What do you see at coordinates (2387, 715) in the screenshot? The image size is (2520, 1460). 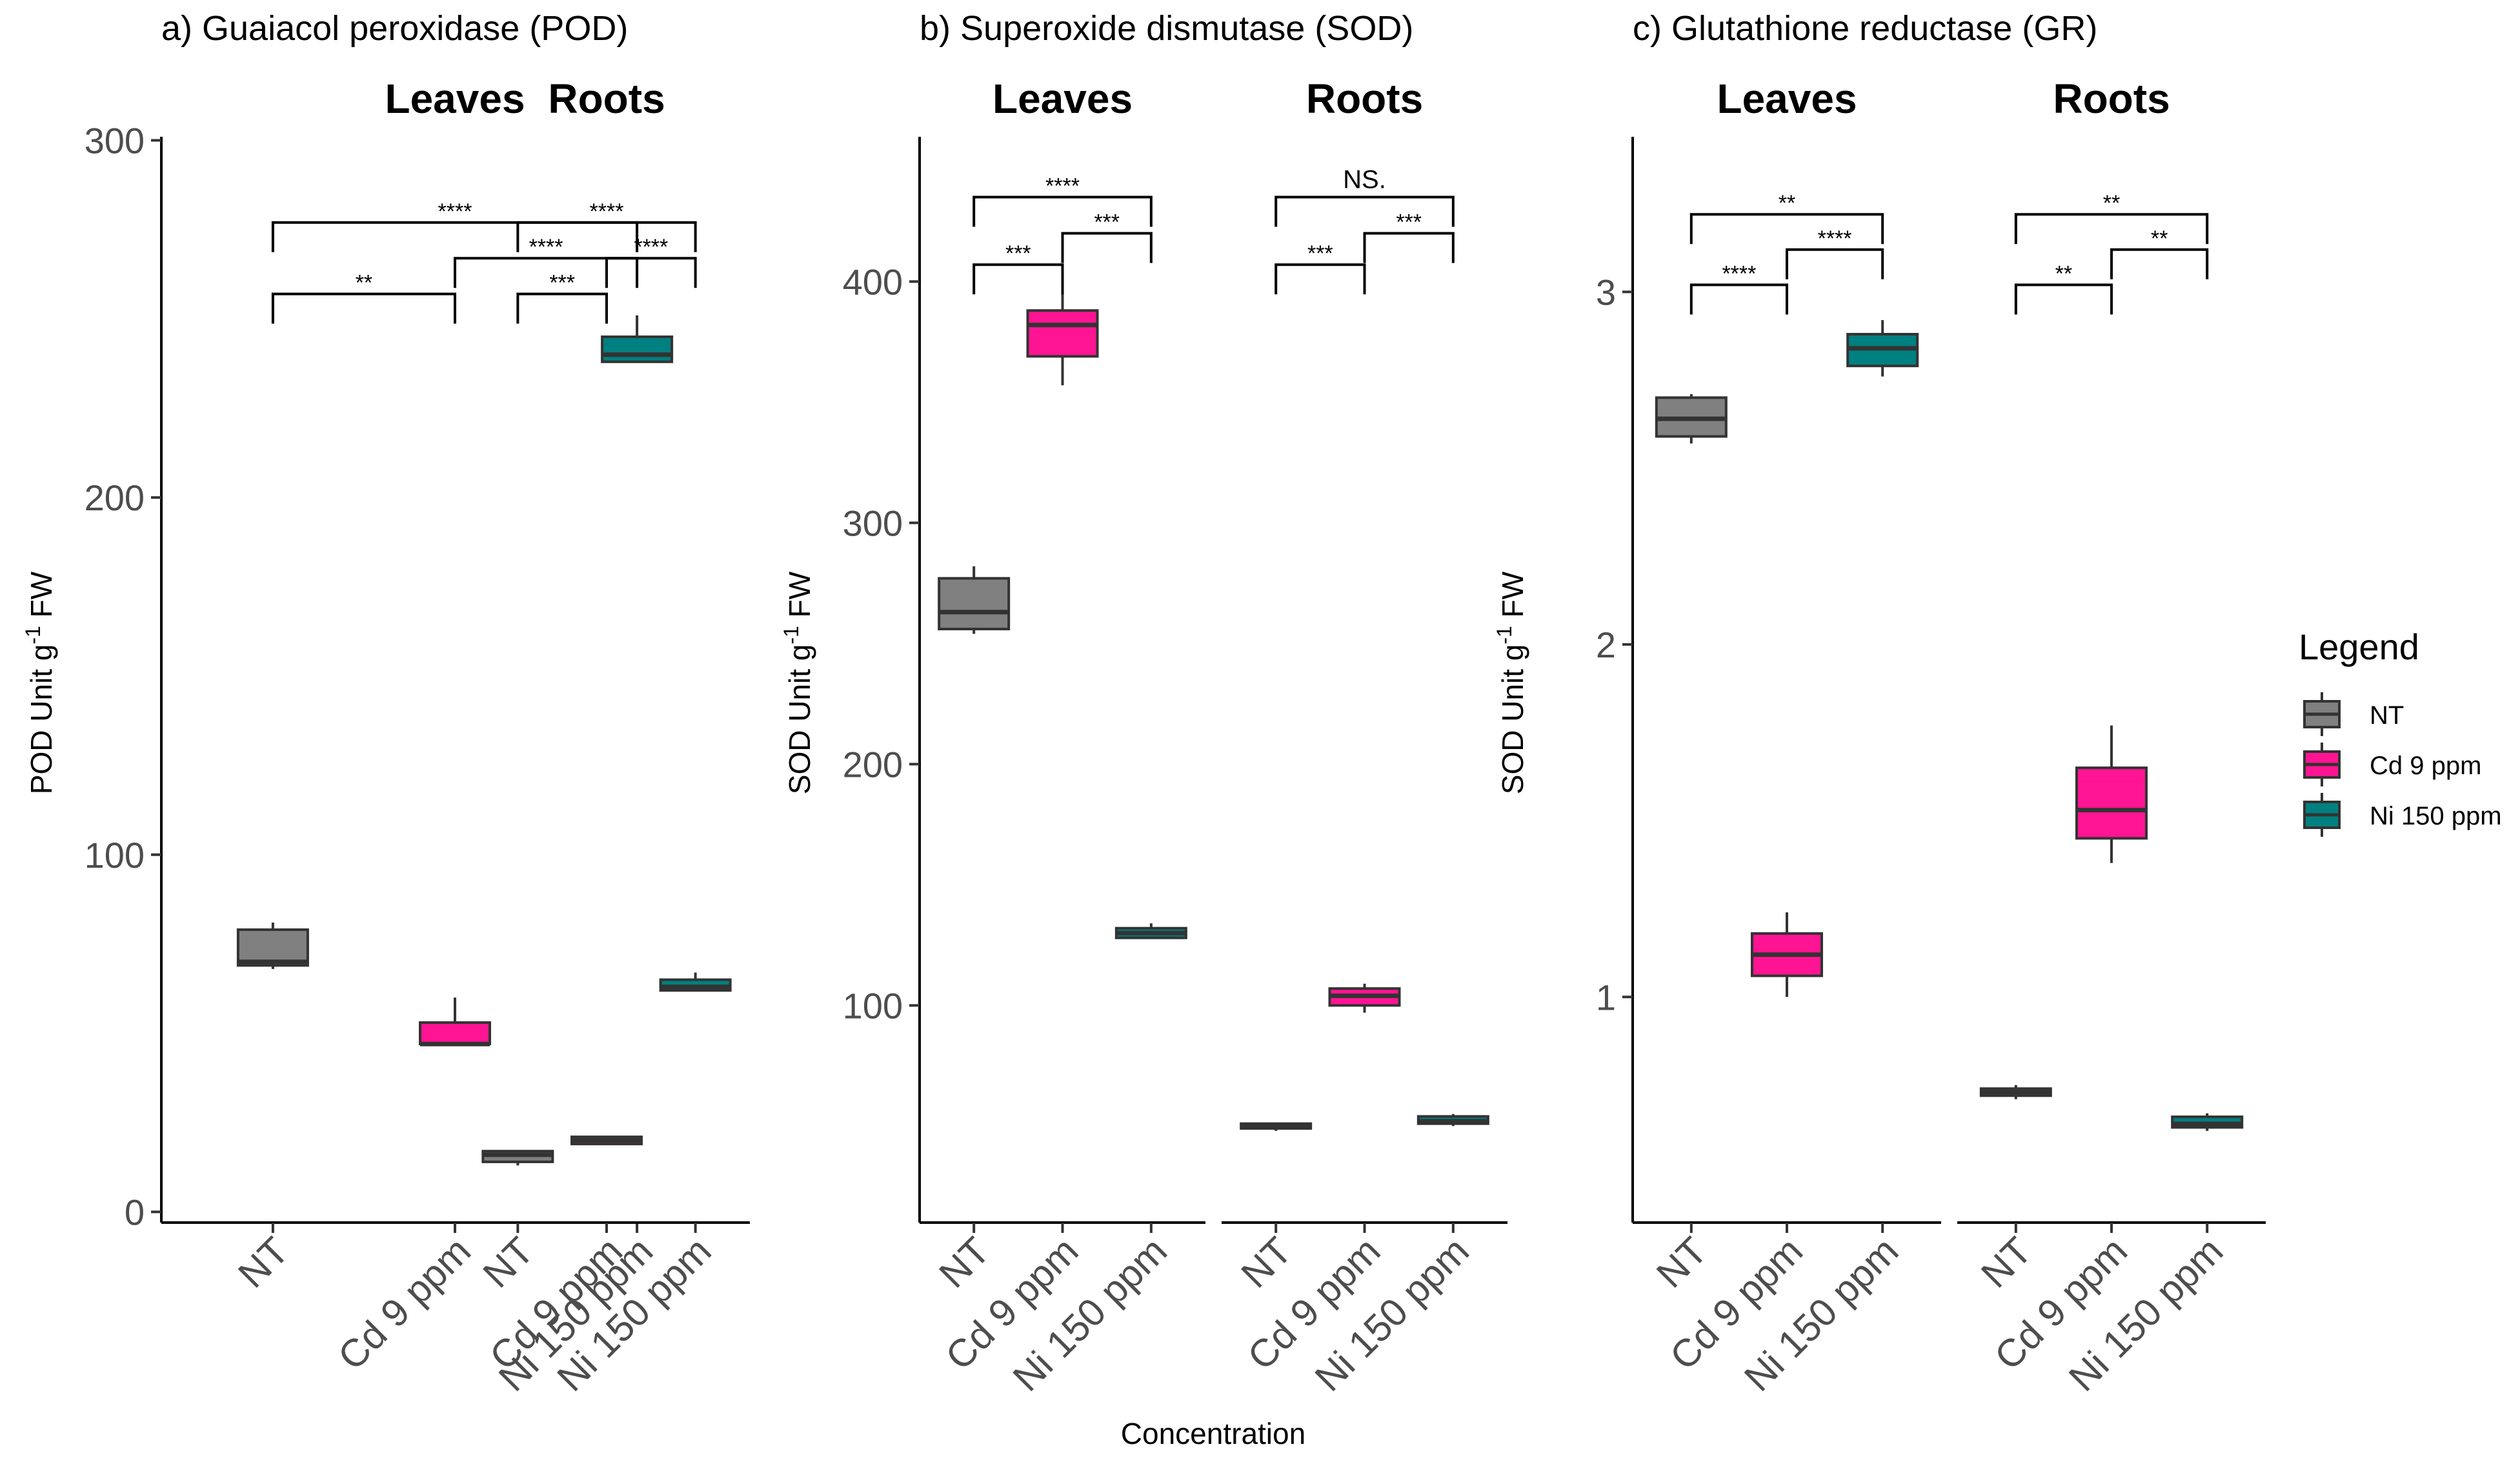 I see `legend-label: NT` at bounding box center [2387, 715].